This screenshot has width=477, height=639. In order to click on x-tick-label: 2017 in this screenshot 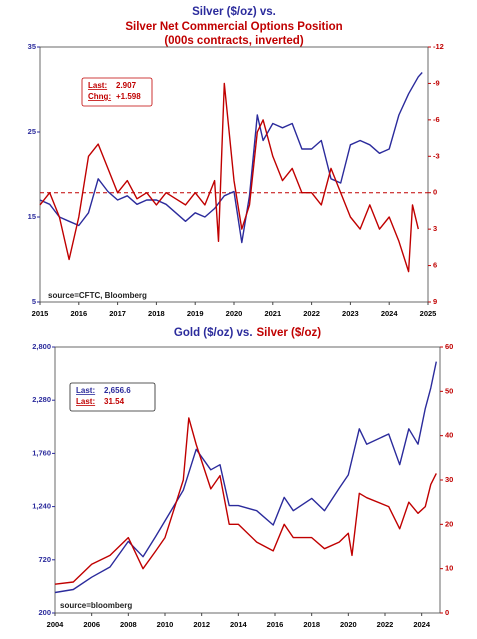, I will do `click(117, 313)`.